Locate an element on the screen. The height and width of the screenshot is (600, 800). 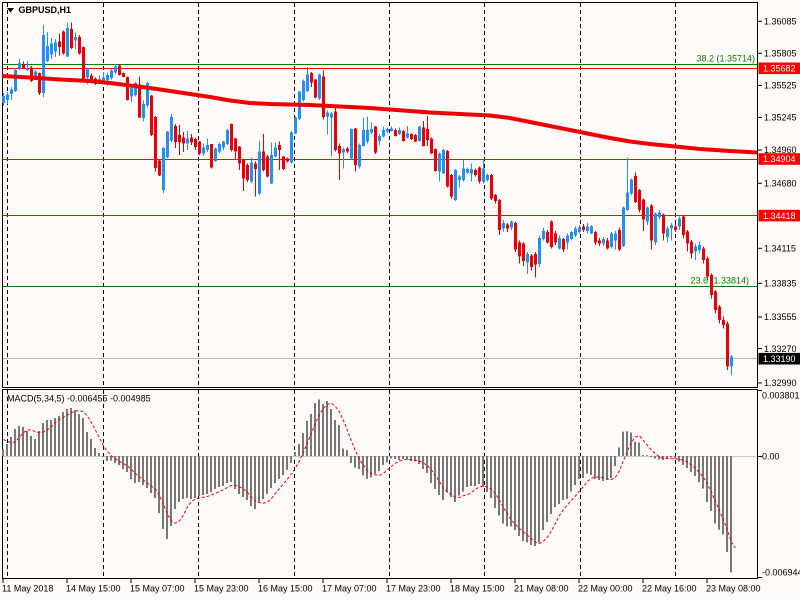
svg-text: 1.33190 is located at coordinates (779, 359).